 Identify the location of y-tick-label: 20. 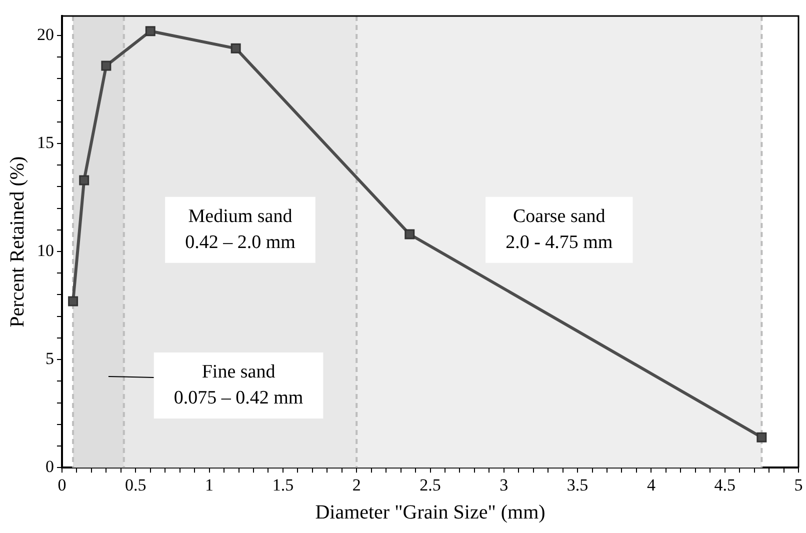
(45, 34).